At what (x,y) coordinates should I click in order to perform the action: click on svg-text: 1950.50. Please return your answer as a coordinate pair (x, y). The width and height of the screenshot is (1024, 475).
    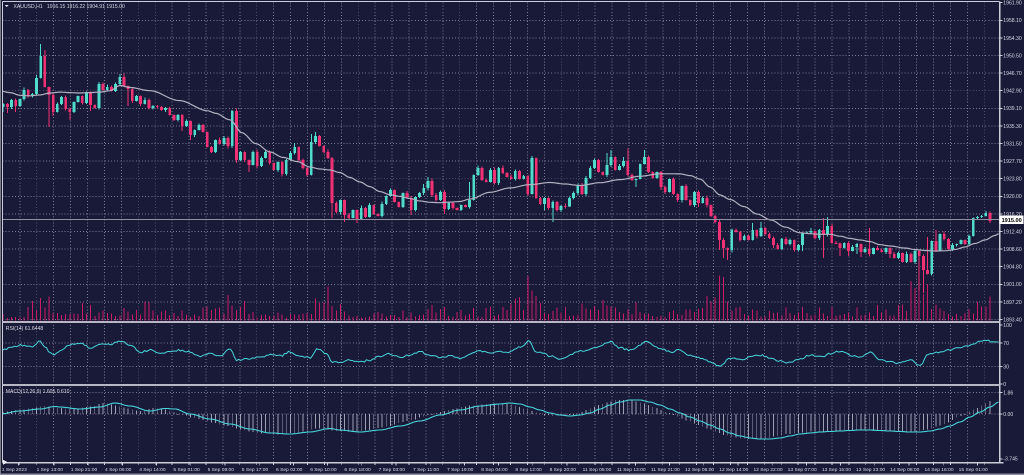
    Looking at the image, I should click on (1012, 56).